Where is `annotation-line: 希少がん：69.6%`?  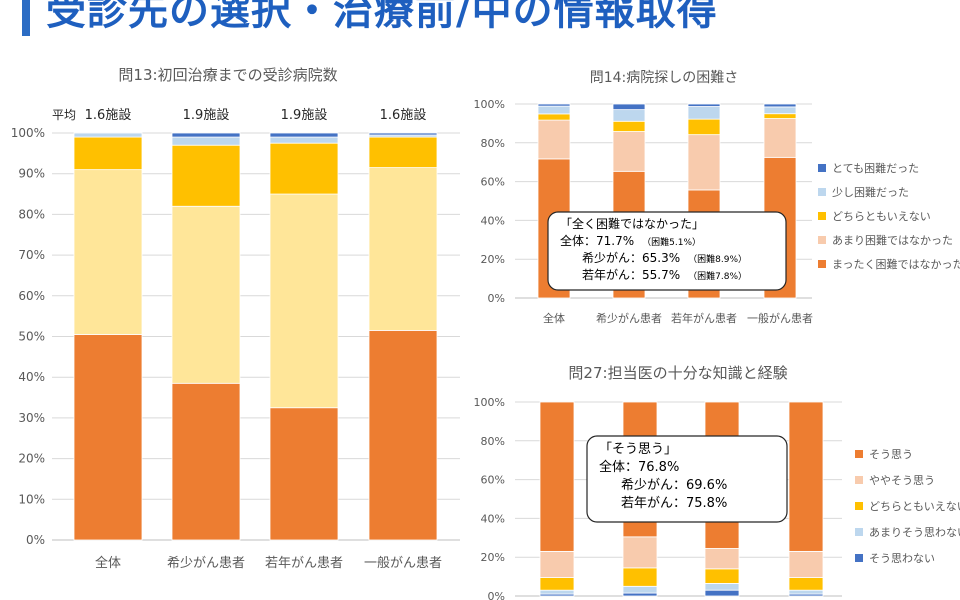 annotation-line: 希少がん：69.6% is located at coordinates (674, 485).